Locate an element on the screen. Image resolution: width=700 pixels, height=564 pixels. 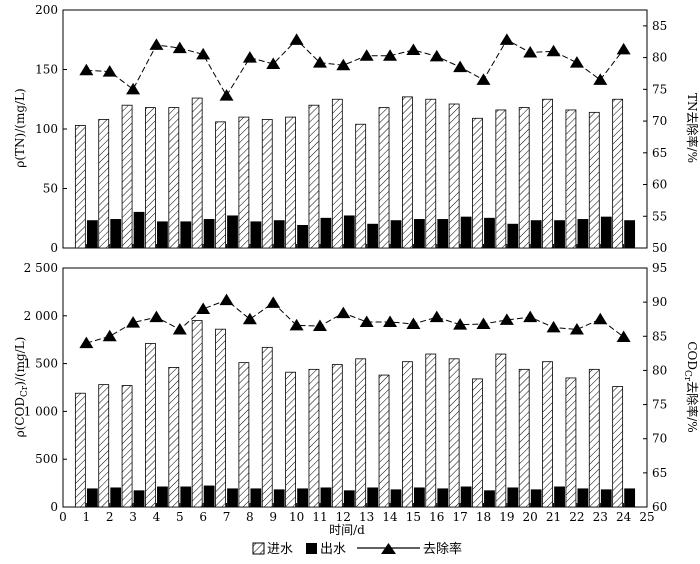
tn-y2-tick-label: 65 is located at coordinates (659, 153).